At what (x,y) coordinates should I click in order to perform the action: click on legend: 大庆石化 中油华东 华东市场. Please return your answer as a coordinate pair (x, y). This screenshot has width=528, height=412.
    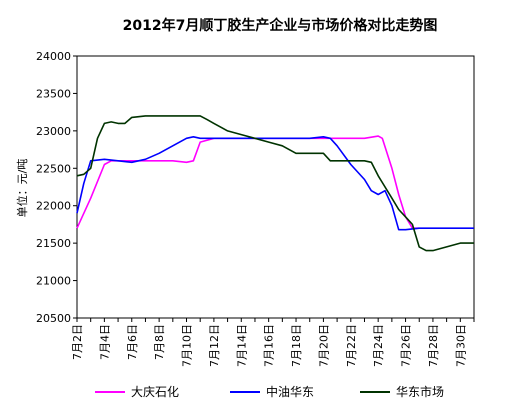
    Looking at the image, I should click on (269, 391).